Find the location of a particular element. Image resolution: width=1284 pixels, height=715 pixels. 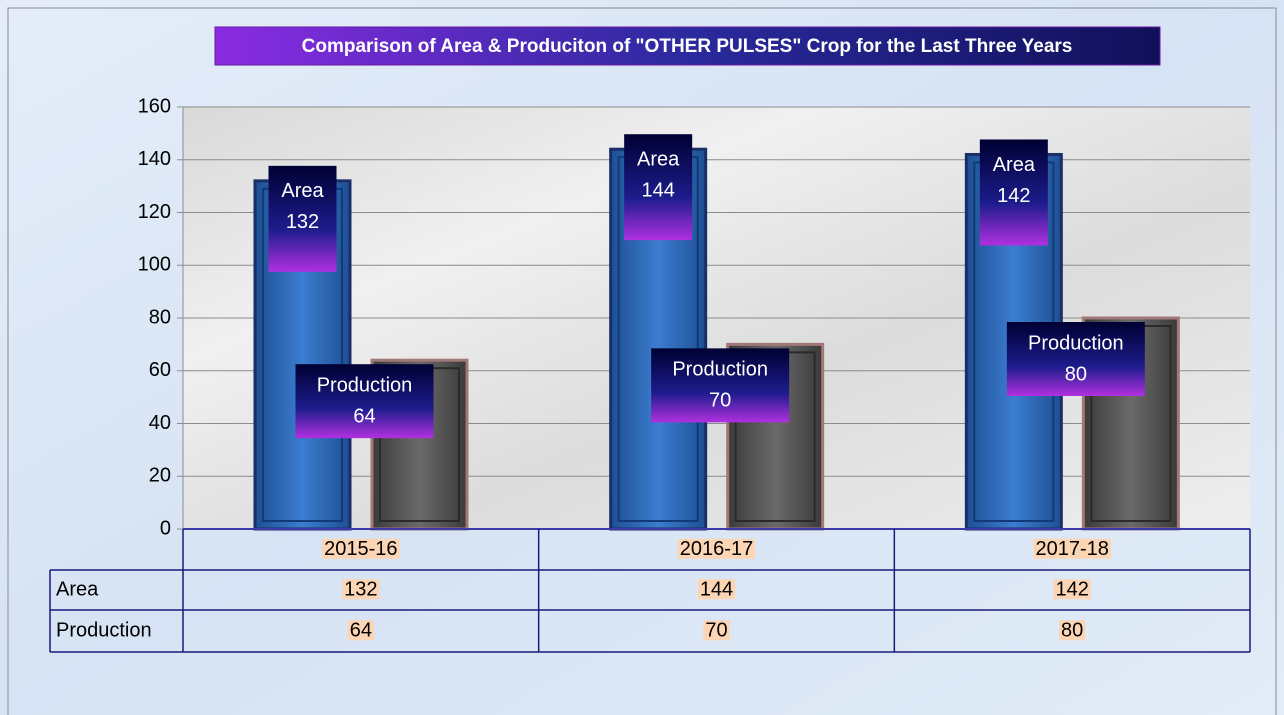

data-label: 144 is located at coordinates (657, 190).